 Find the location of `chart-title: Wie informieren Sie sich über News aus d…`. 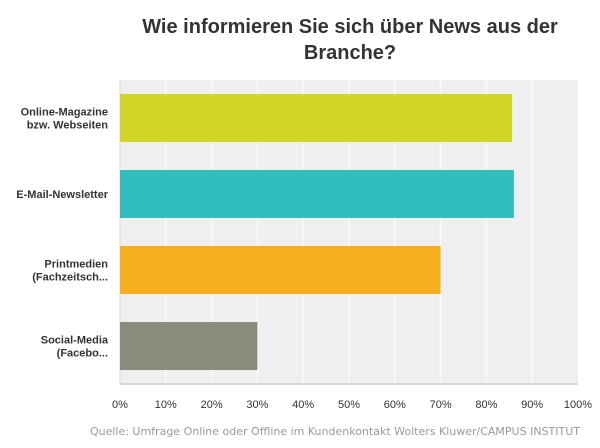

chart-title: Wie informieren Sie sich über News aus d… is located at coordinates (350, 40).